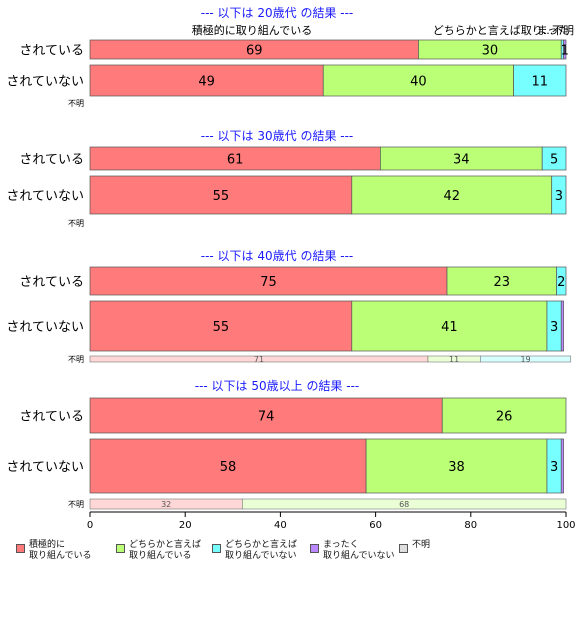  I want to click on value-label: 42, so click(451, 196).